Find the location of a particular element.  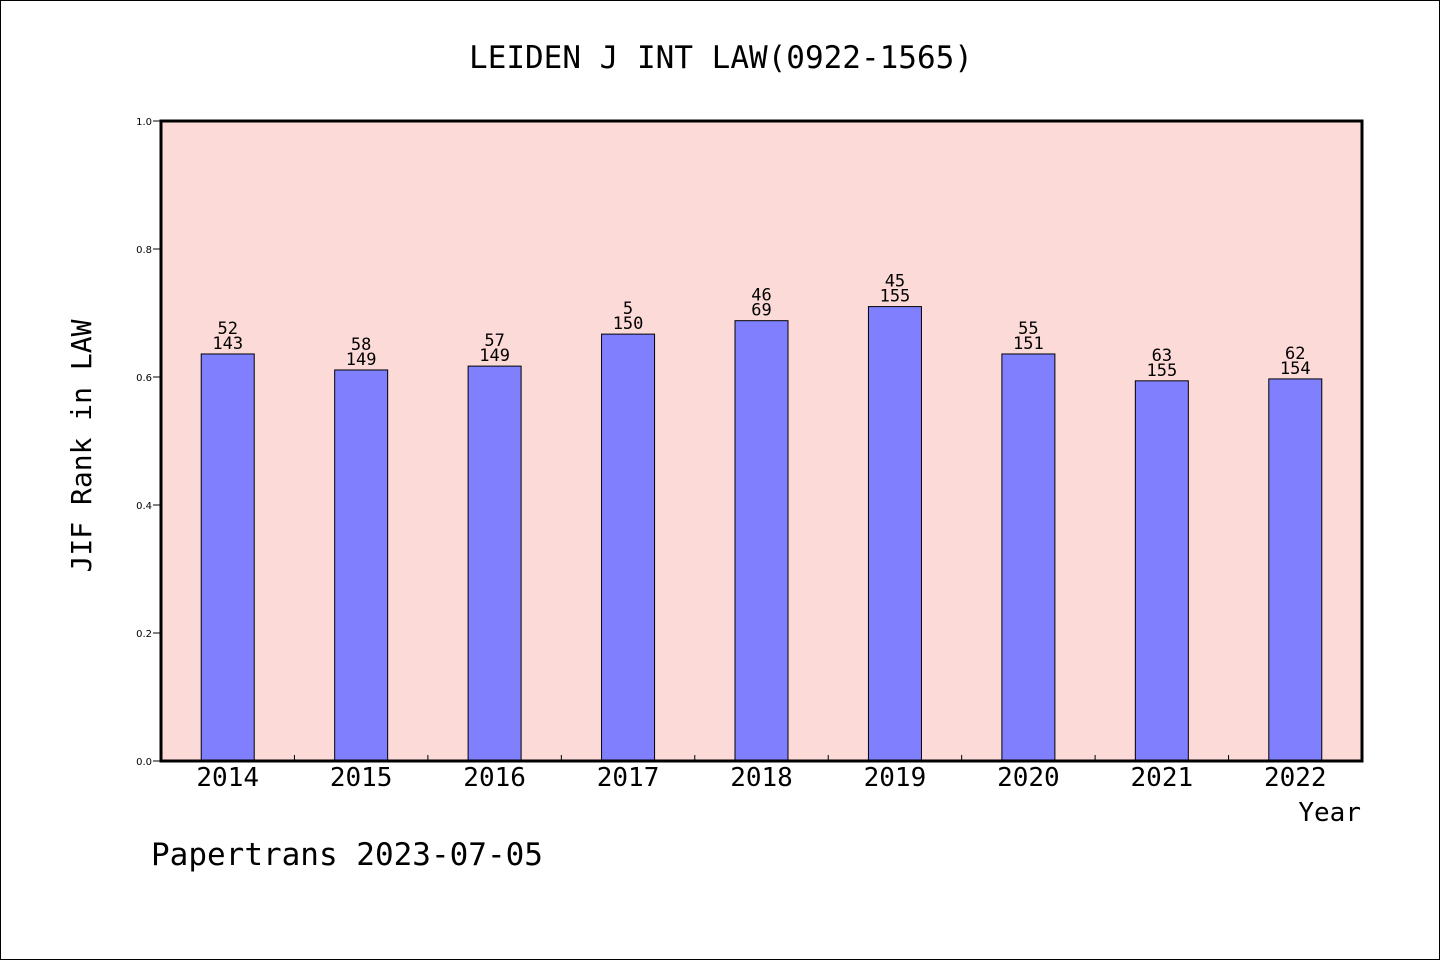

bar-rank-label: 58 is located at coordinates (361, 345).